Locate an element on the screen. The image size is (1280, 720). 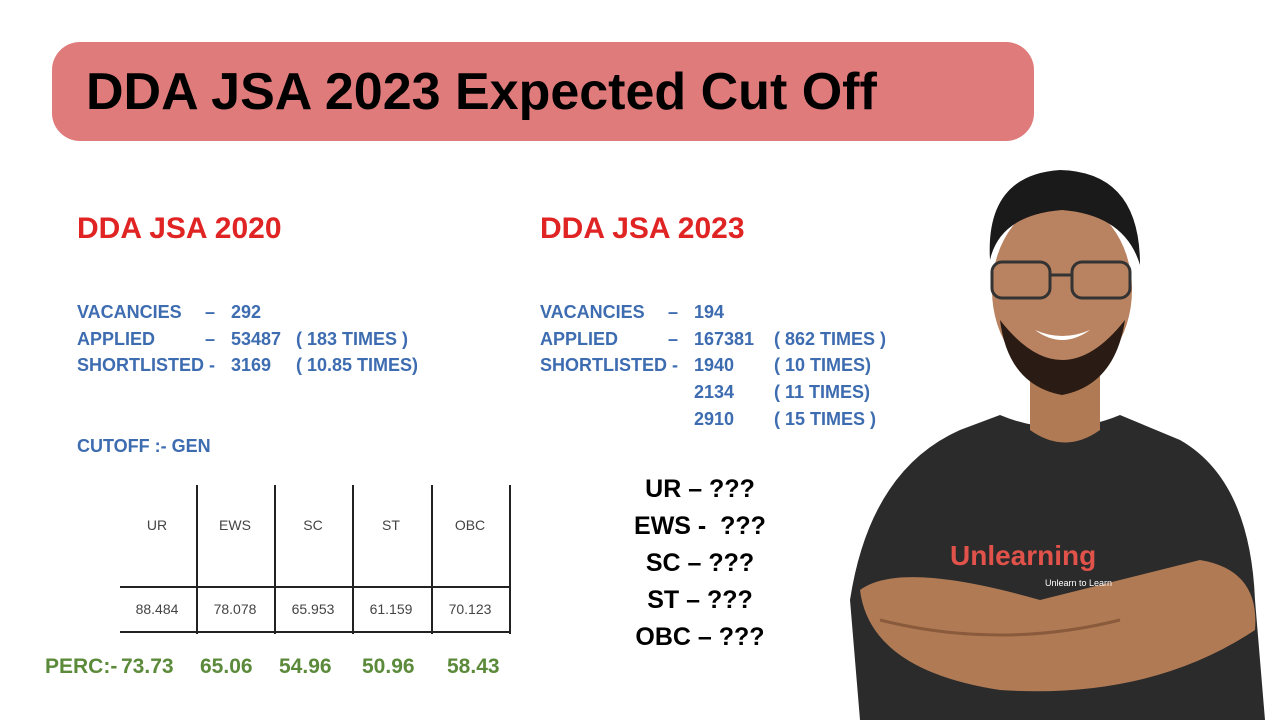
perc-value: 50.96 is located at coordinates (388, 666).